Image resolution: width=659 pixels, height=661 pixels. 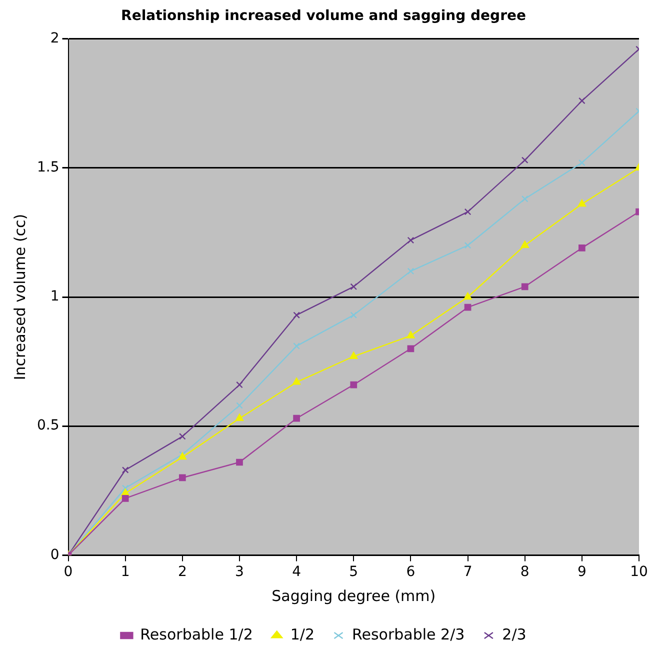 I want to click on x-tick-label: 9, so click(x=581, y=572).